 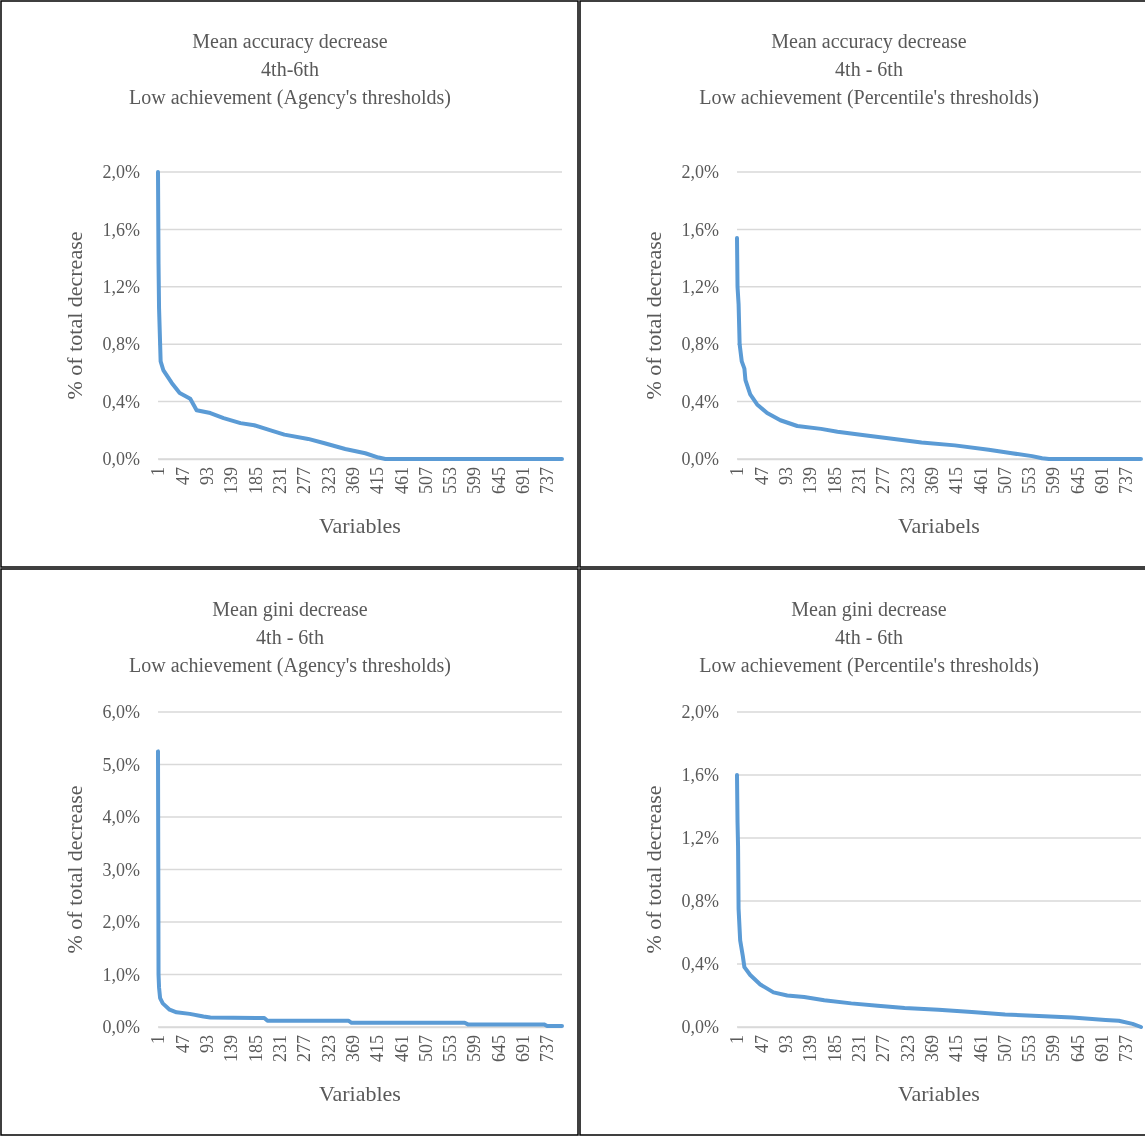 What do you see at coordinates (939, 525) in the screenshot?
I see `x-axis-title: Variabels` at bounding box center [939, 525].